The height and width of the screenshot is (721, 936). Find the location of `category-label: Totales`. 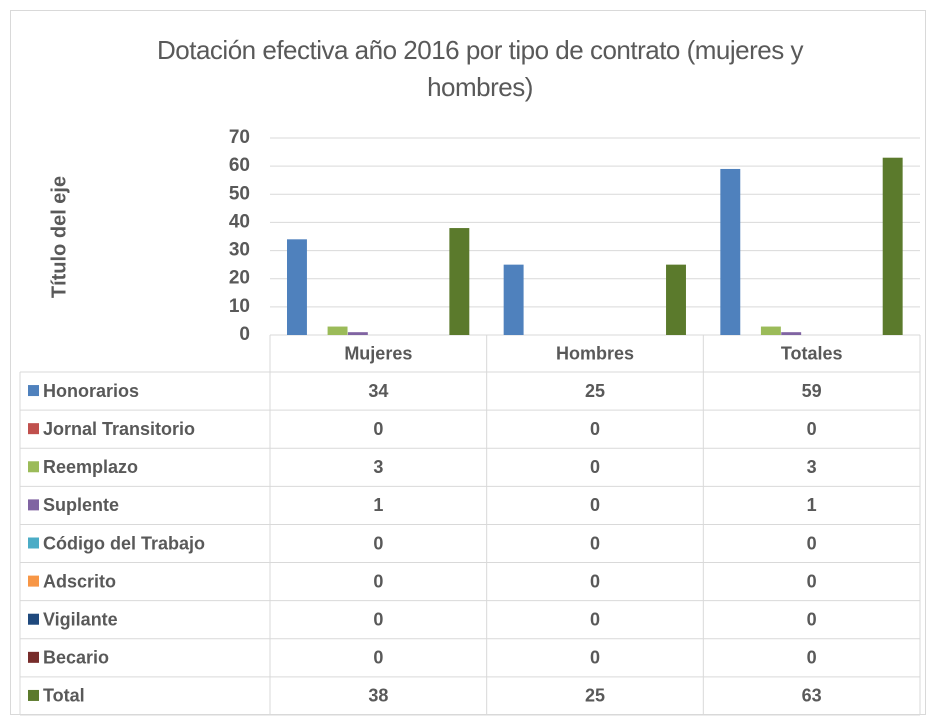

category-label: Totales is located at coordinates (812, 353).